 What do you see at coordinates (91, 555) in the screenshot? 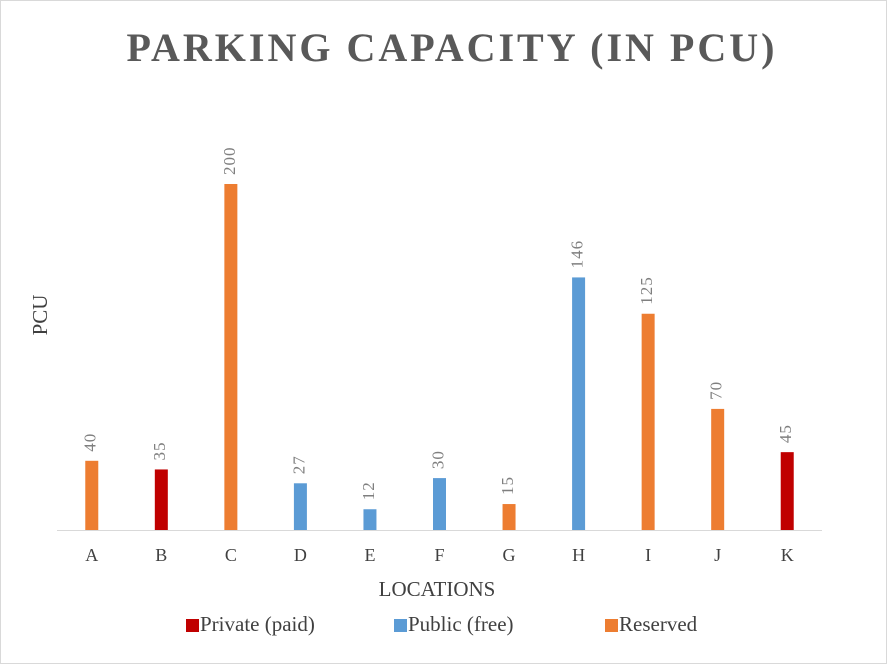
I see `x-tick-label: A` at bounding box center [91, 555].